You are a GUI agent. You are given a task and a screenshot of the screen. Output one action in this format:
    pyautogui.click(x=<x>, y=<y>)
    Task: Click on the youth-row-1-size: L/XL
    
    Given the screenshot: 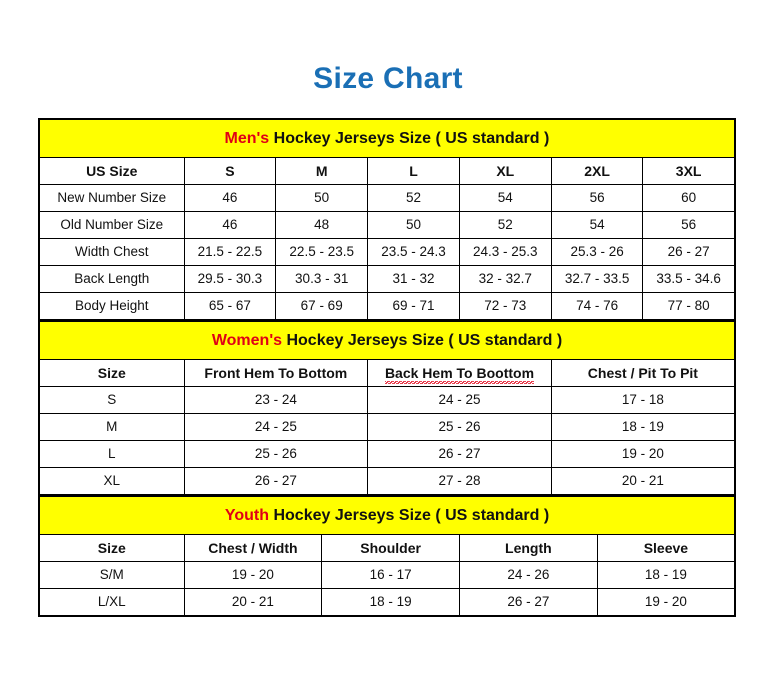 What is the action you would take?
    pyautogui.click(x=111, y=602)
    